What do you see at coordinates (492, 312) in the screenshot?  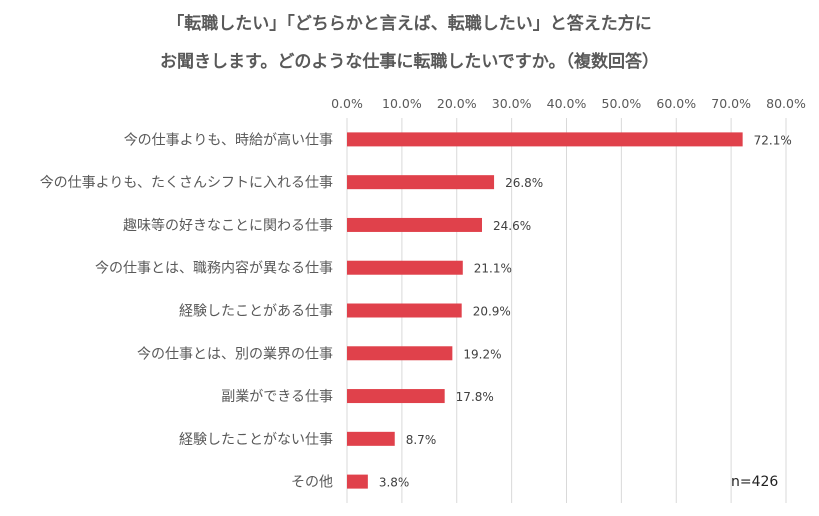 I see `data-label: 20.9%` at bounding box center [492, 312].